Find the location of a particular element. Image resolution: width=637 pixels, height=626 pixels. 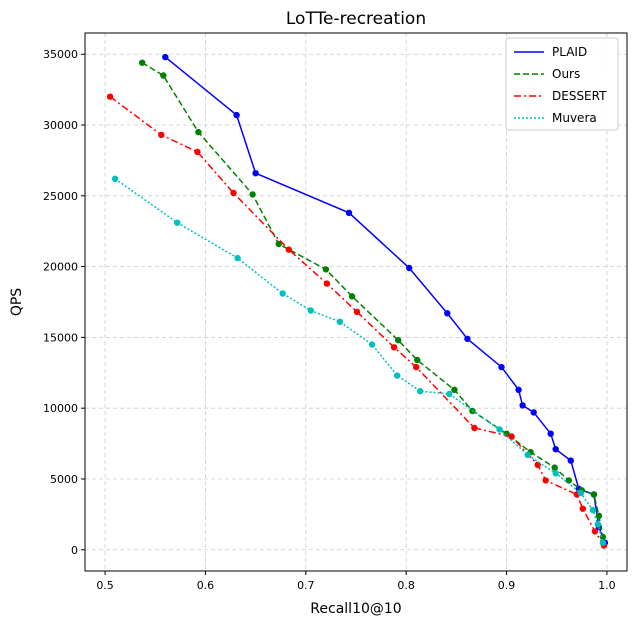

y-axis-label: QPS is located at coordinates (17, 302).